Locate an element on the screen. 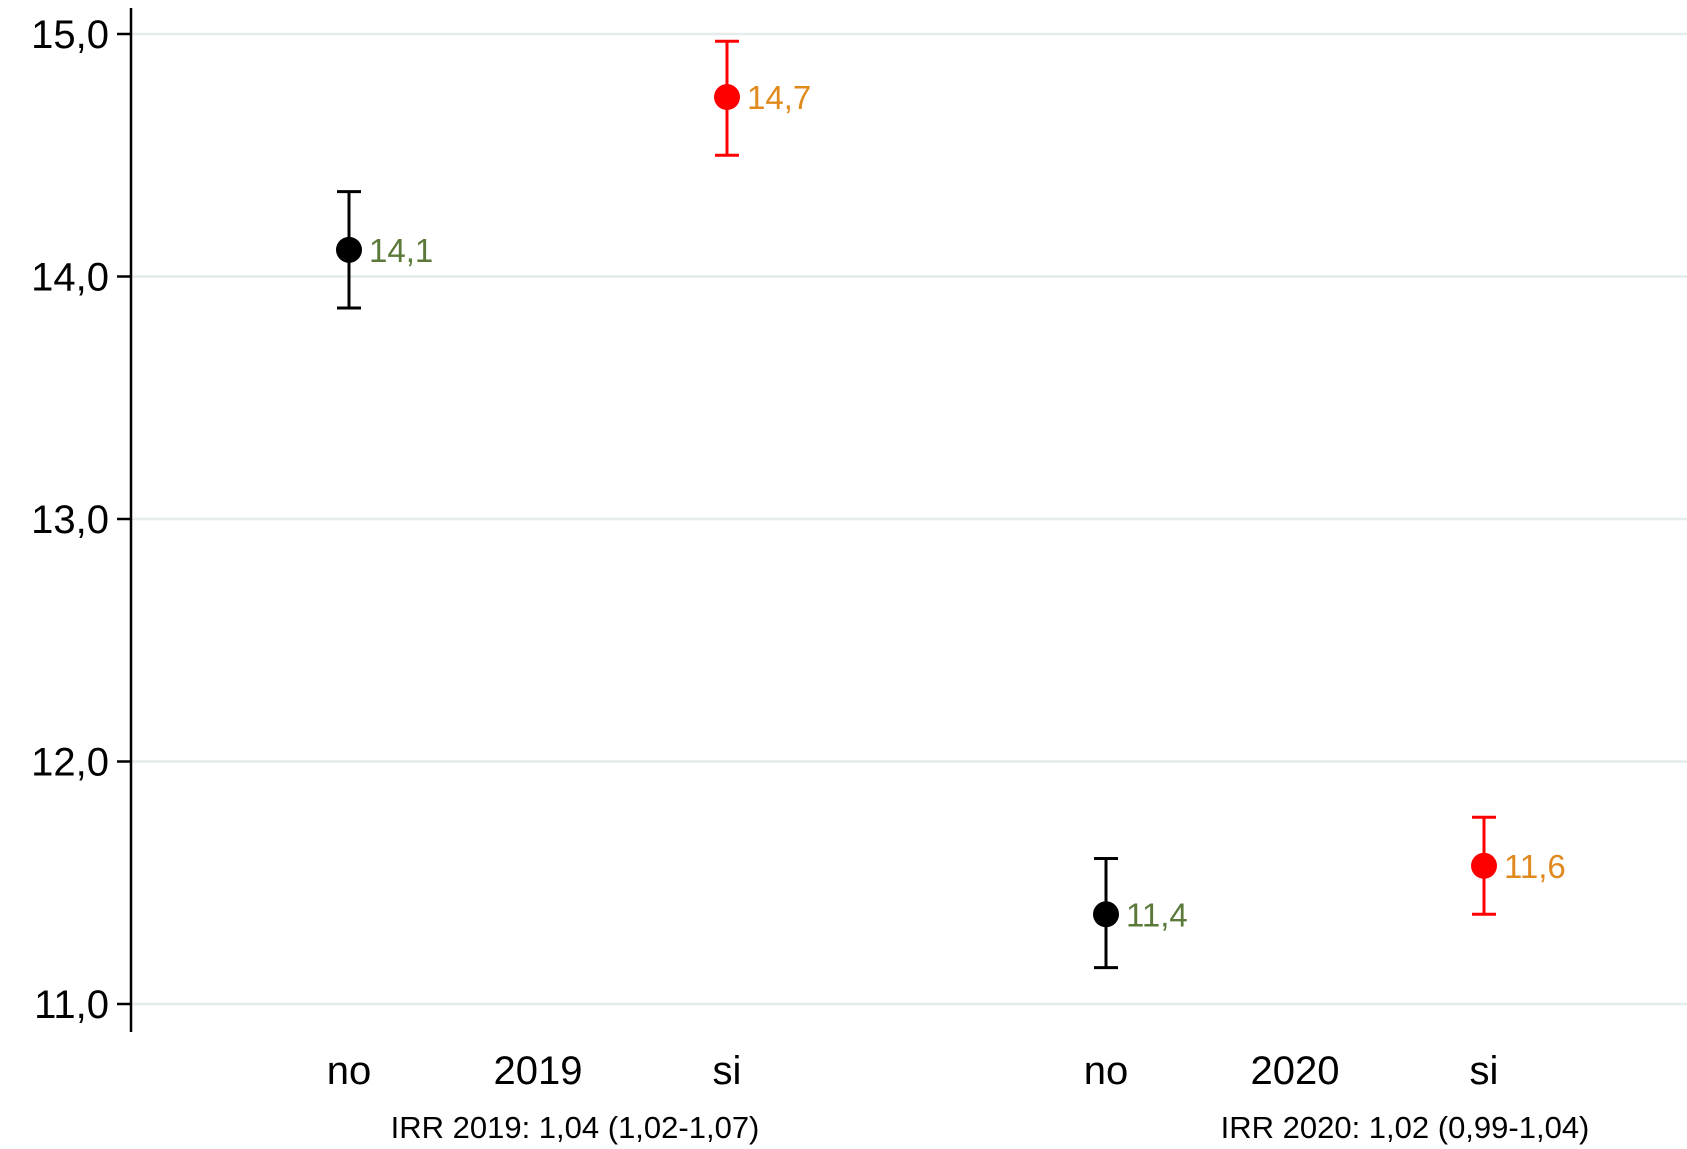 The width and height of the screenshot is (1687, 1149). data-value-label: 14,7 is located at coordinates (779, 97).